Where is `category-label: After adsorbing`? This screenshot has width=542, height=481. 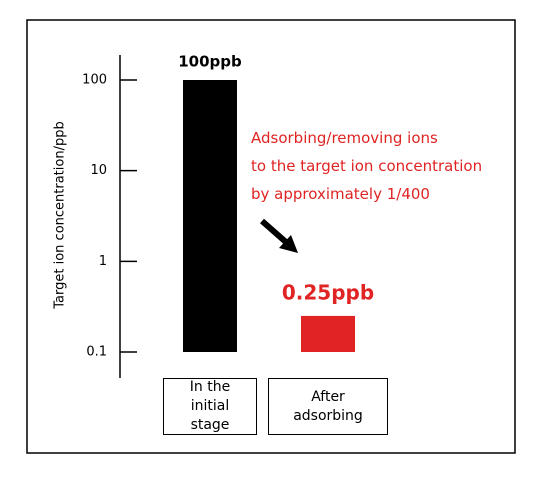
category-label: After adsorbing is located at coordinates (328, 406).